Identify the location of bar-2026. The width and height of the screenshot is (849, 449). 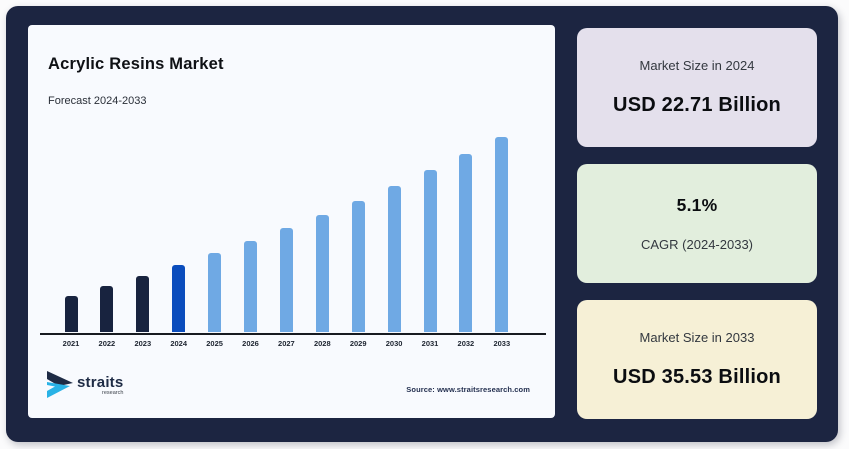
(250, 286).